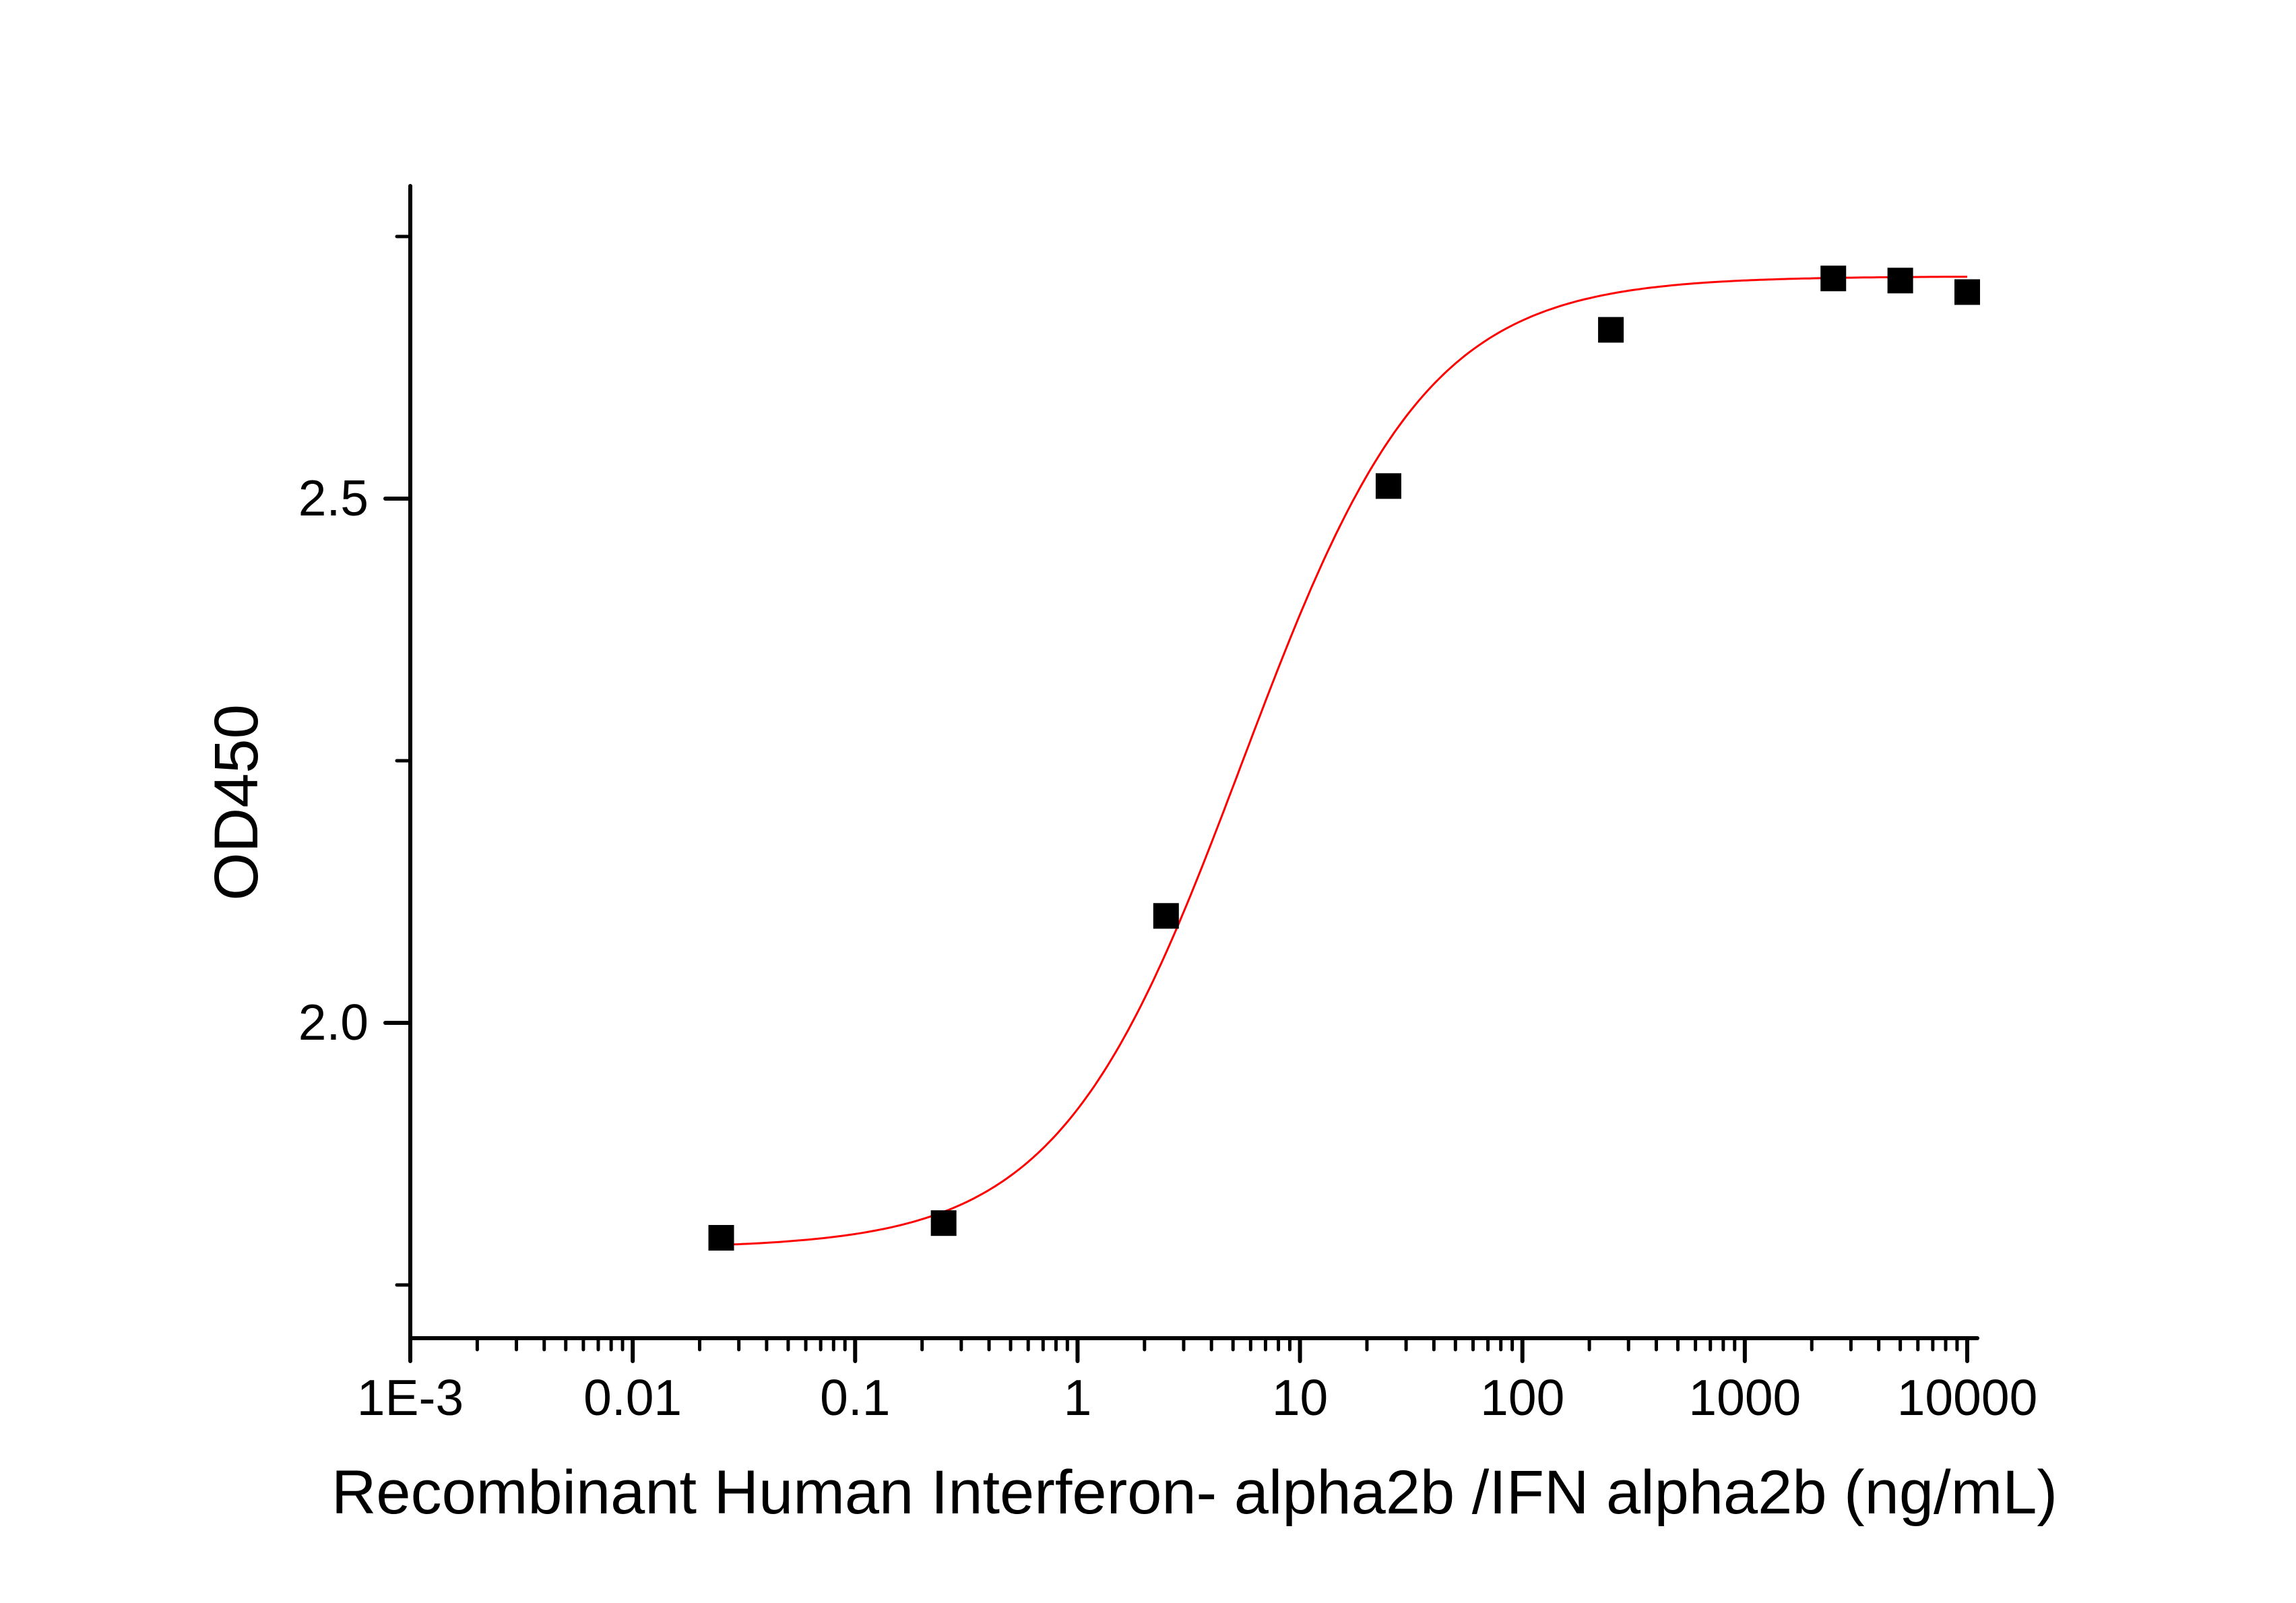  Describe the element at coordinates (410, 1397) in the screenshot. I see `x-tick-label: 1E-3` at that location.